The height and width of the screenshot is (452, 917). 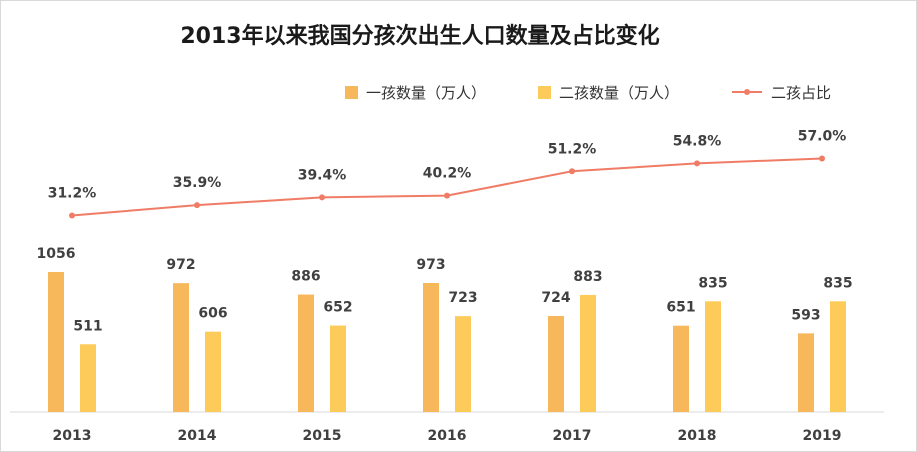 I want to click on legend-swatch-second-child, so click(x=544, y=92).